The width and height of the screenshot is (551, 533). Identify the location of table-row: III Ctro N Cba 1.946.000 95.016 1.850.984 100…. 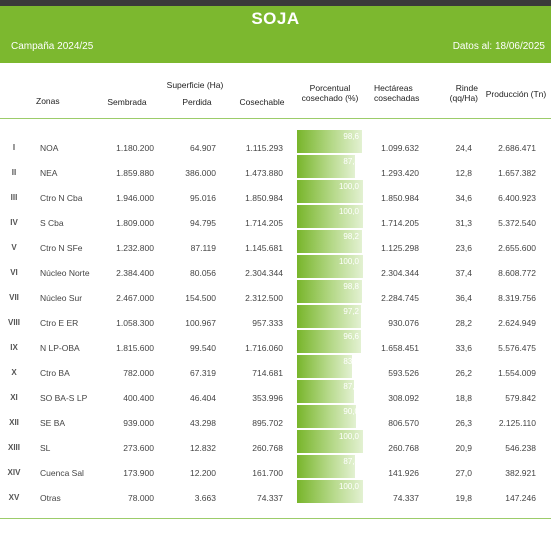
(275, 192).